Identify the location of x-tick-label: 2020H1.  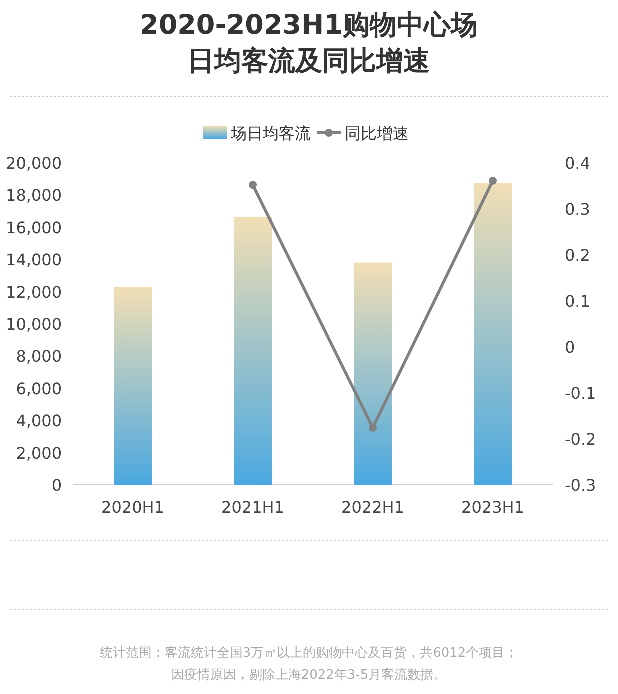
(133, 507).